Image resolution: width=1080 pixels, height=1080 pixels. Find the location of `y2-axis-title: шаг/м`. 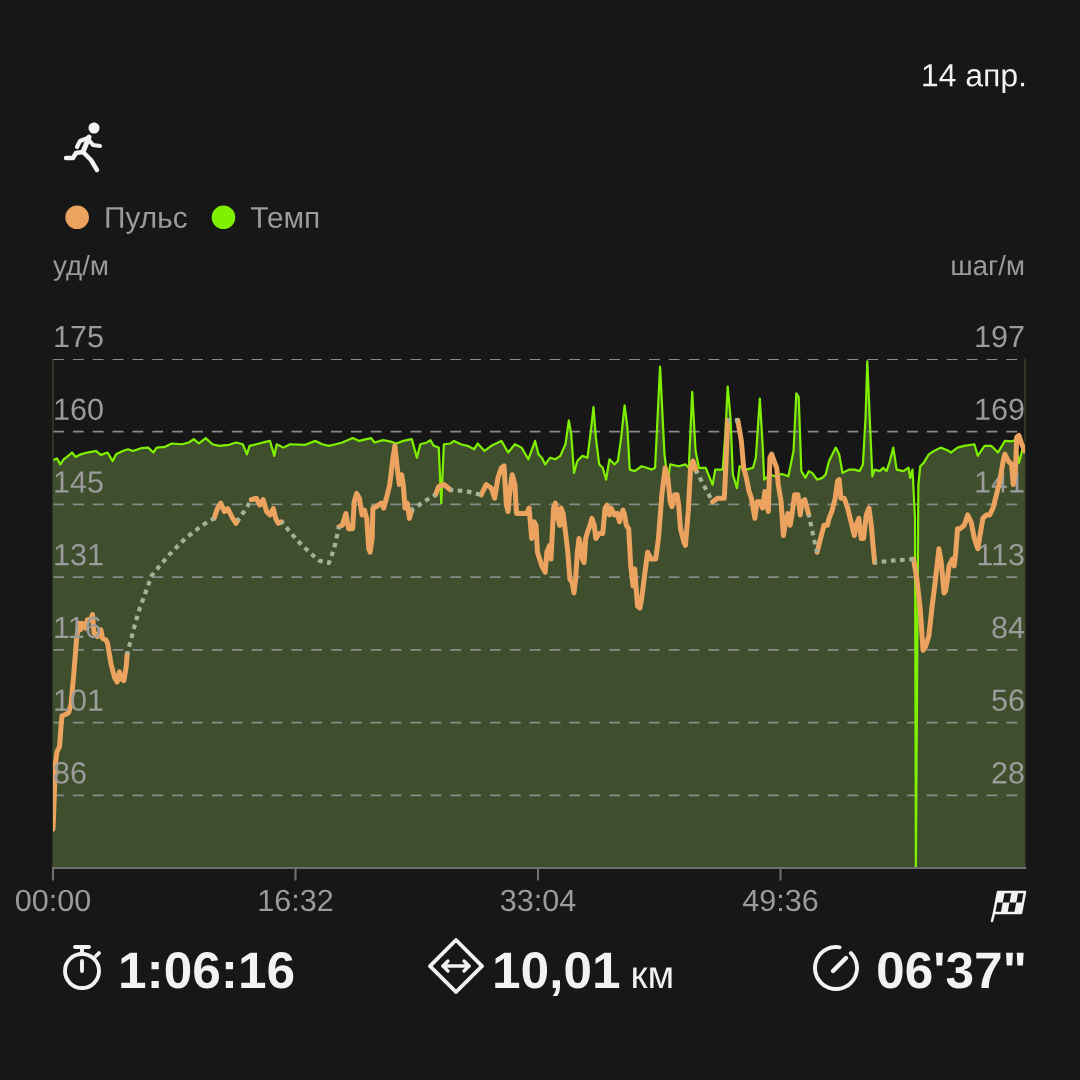

y2-axis-title: шаг/м is located at coordinates (988, 265).